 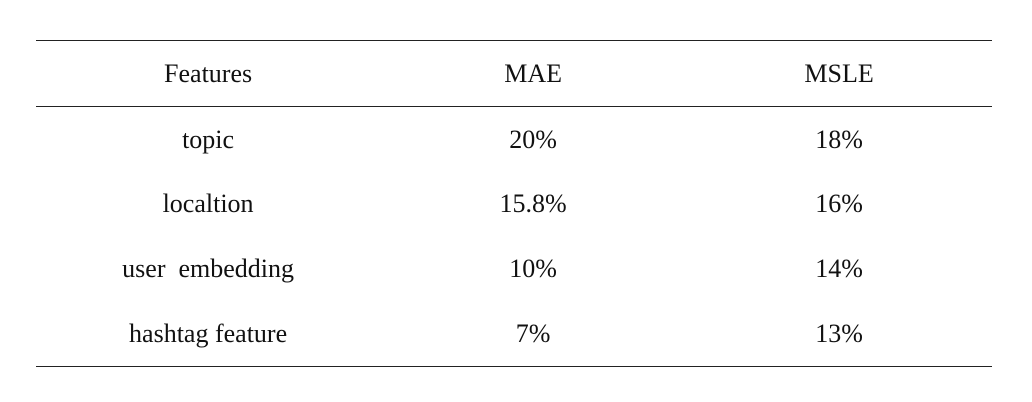 What do you see at coordinates (533, 268) in the screenshot?
I see `mae-cell: 10%` at bounding box center [533, 268].